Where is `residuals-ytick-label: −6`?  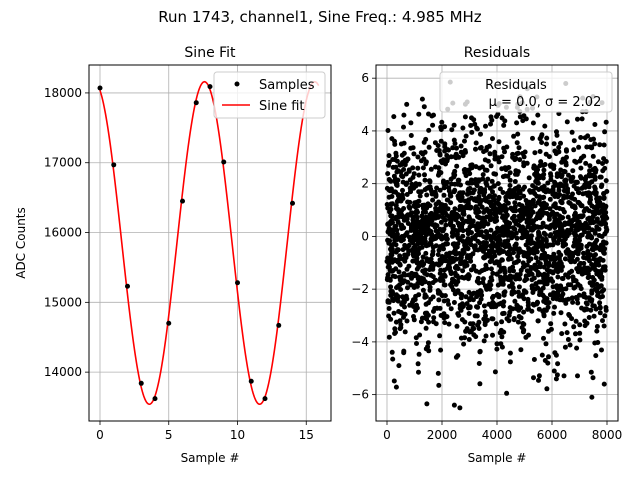 residuals-ytick-label: −6 is located at coordinates (360, 395).